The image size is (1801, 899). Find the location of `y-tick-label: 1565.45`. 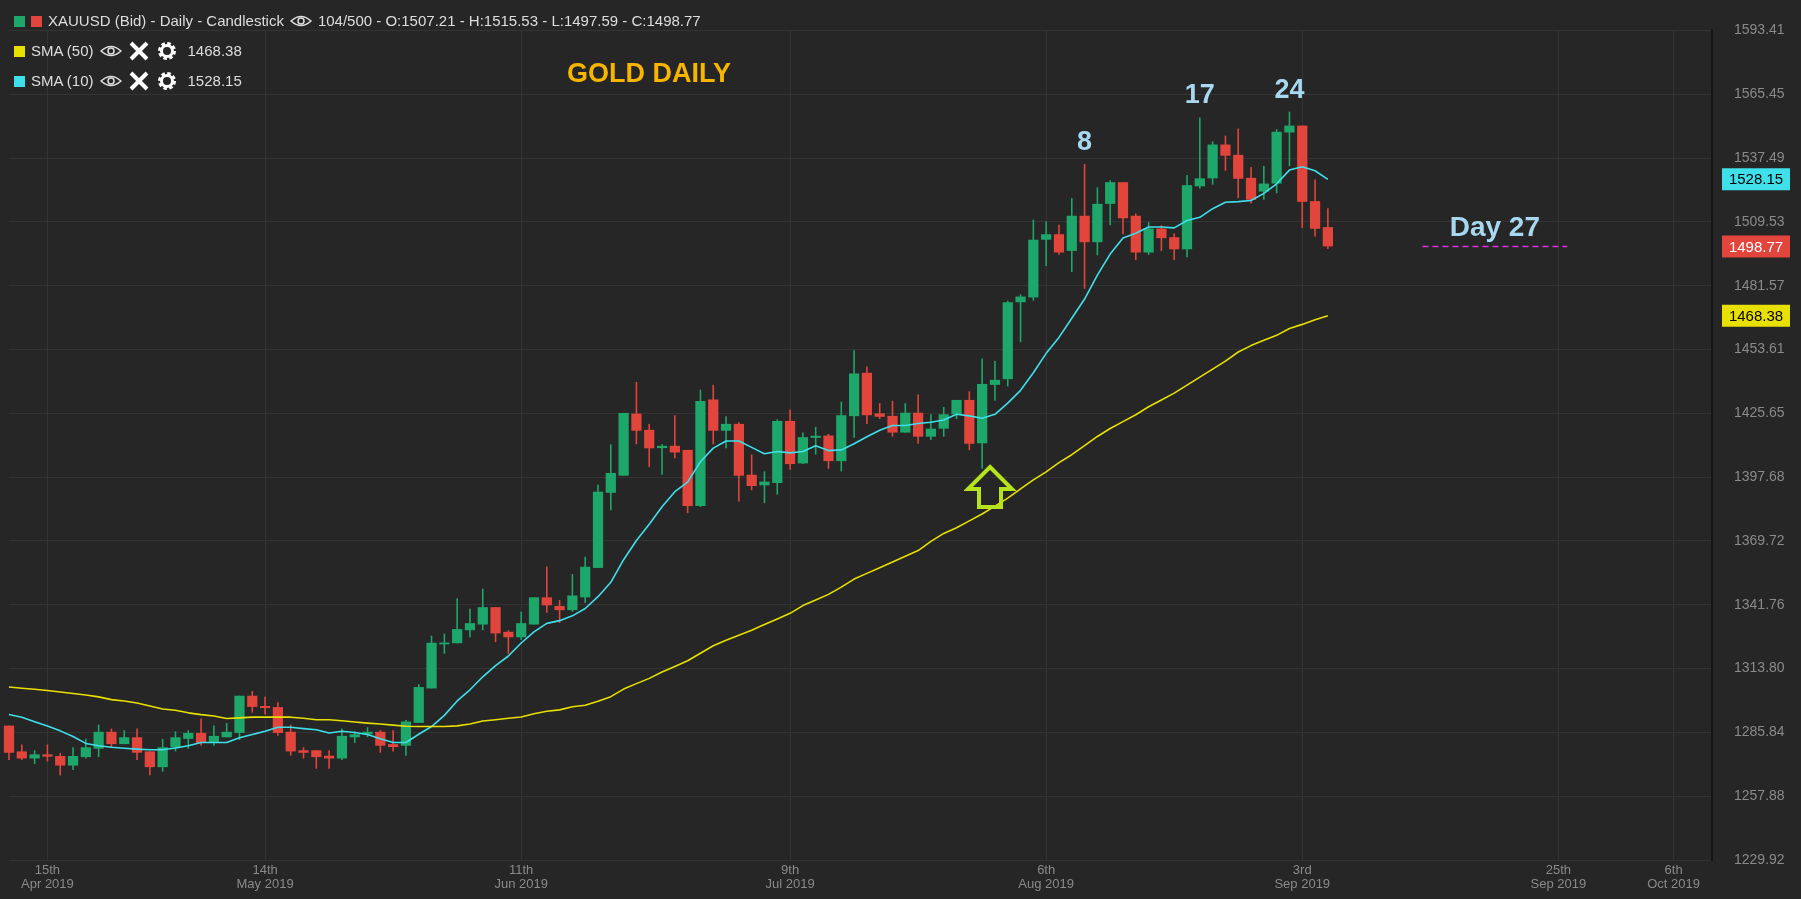

y-tick-label: 1565.45 is located at coordinates (1759, 93).